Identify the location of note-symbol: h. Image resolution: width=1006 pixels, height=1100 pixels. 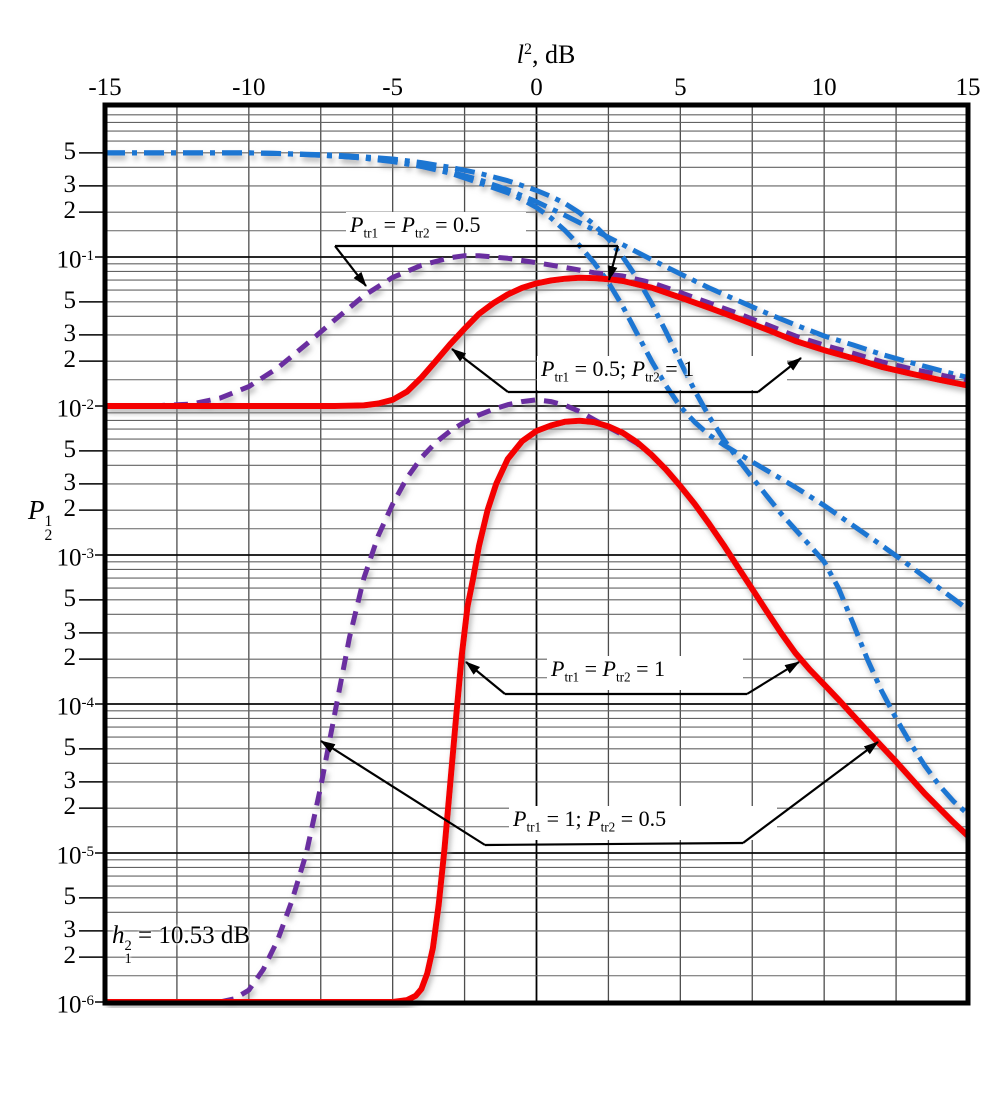
(118, 935).